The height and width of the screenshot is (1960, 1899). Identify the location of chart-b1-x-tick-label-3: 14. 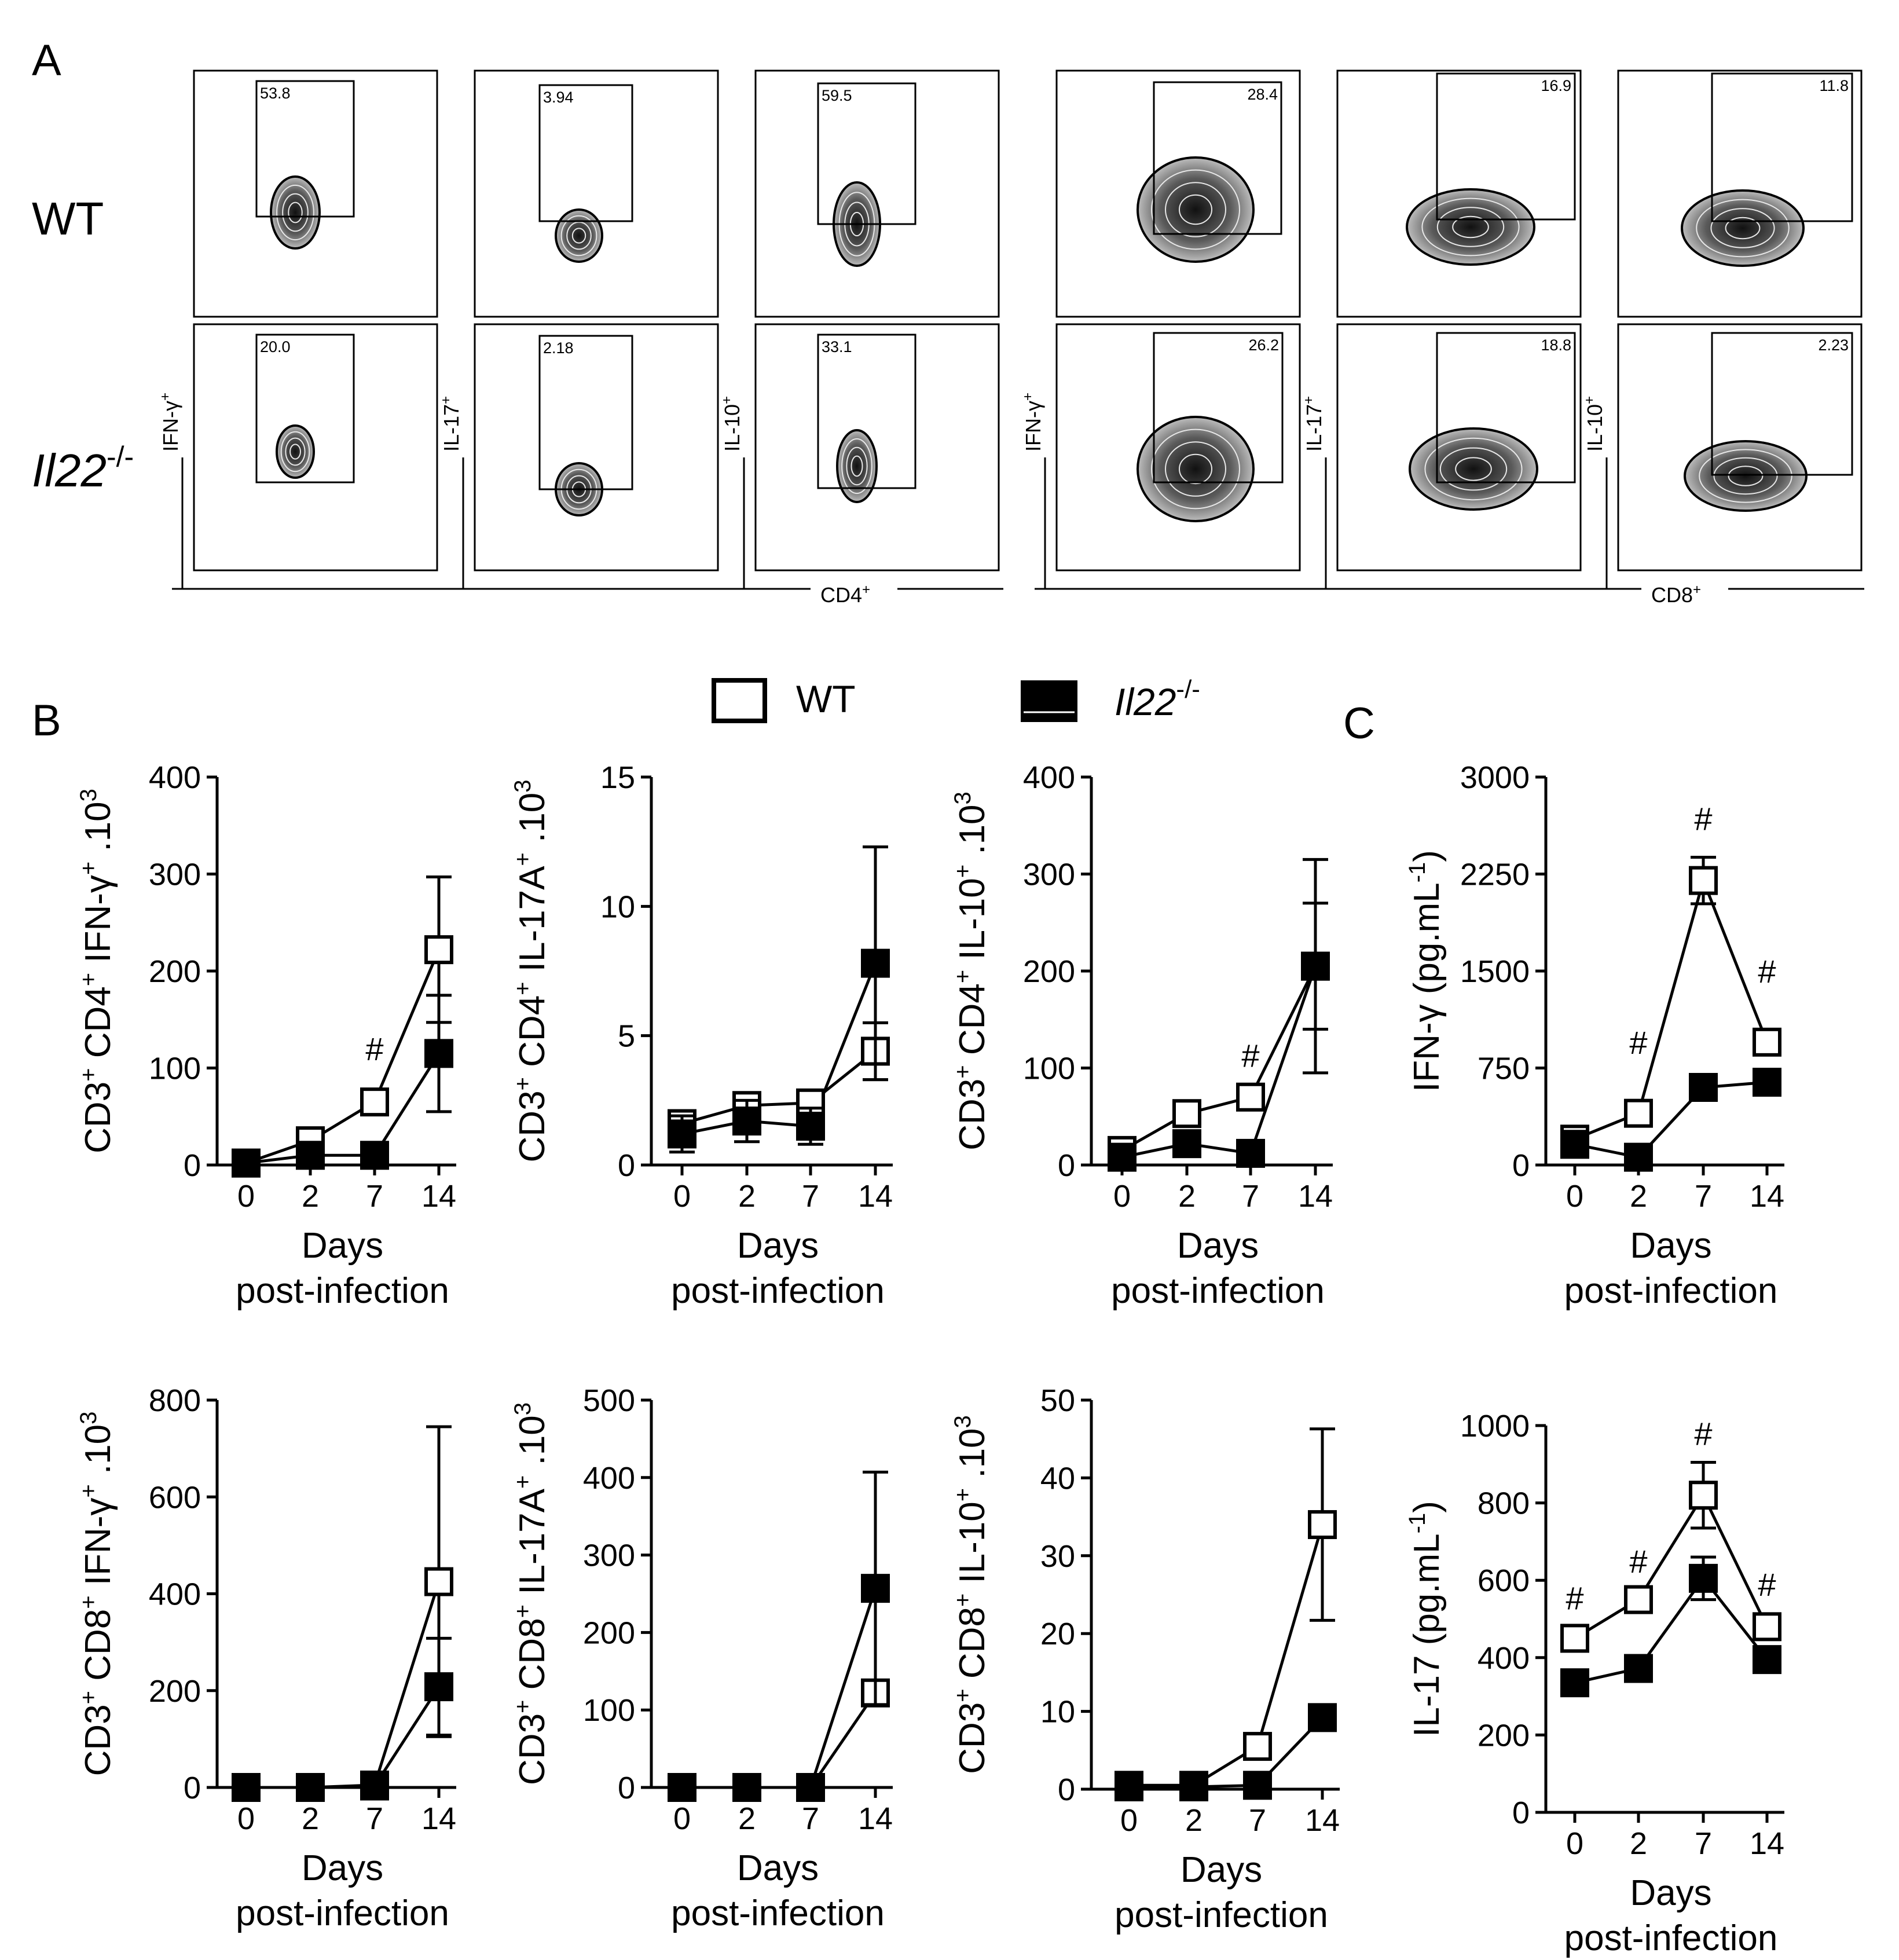
(438, 1196).